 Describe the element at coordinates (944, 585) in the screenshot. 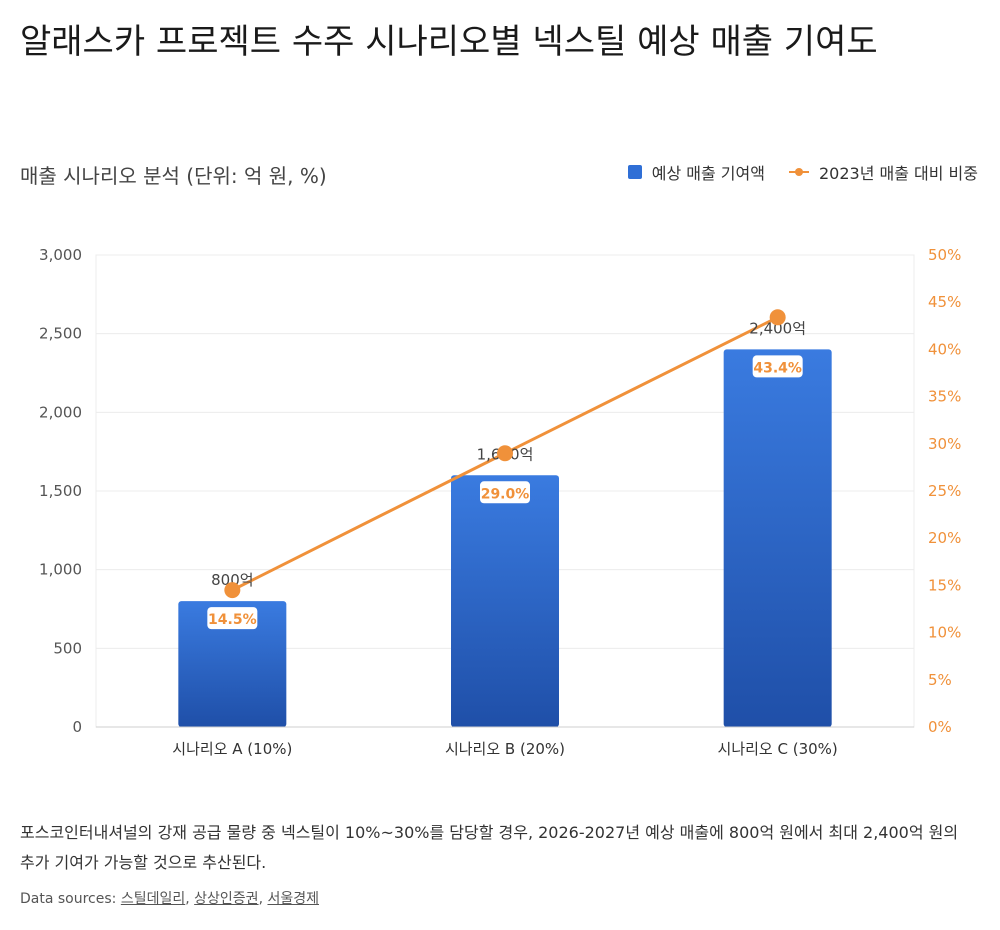

I see `y-right-tick-label: 15%` at that location.